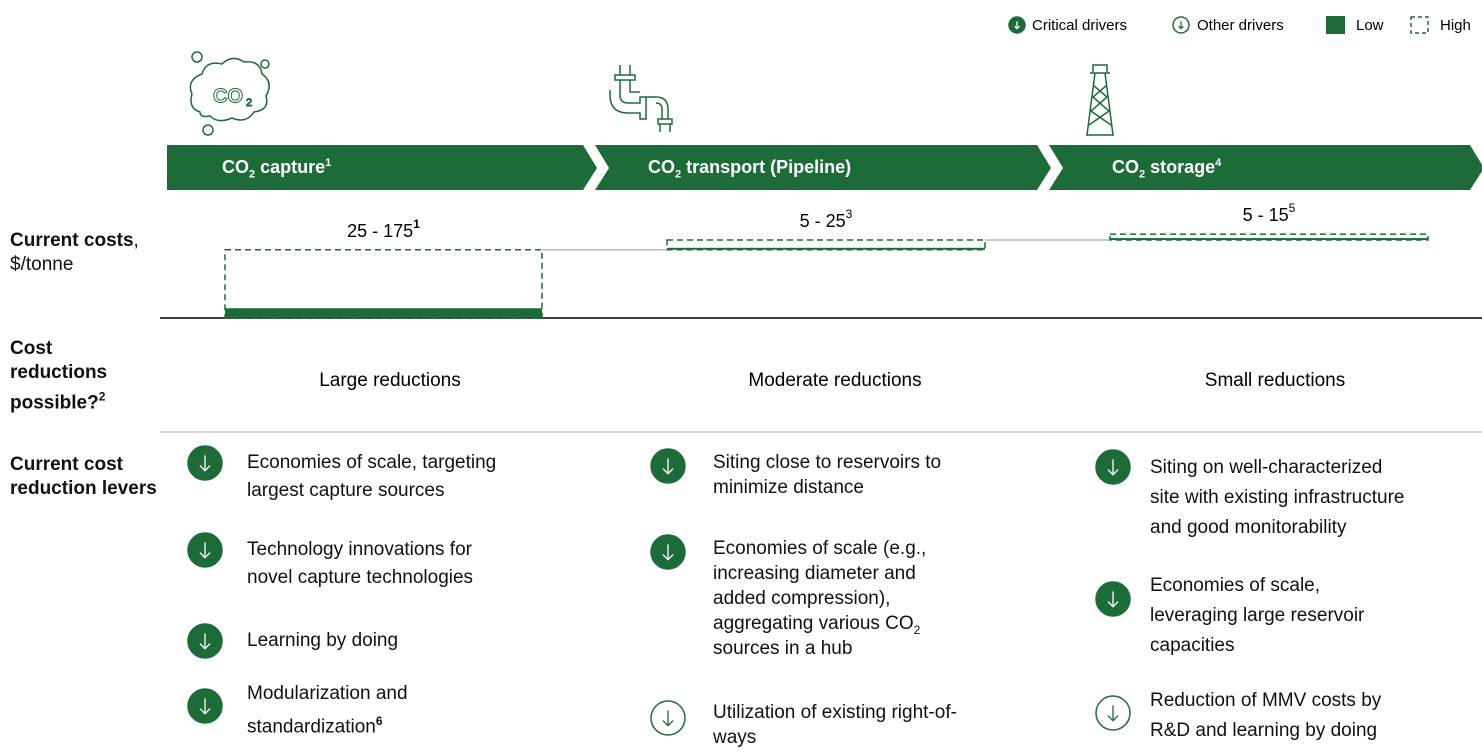  What do you see at coordinates (1218, 163) in the screenshot?
I see `stage-title-sup: 4` at bounding box center [1218, 163].